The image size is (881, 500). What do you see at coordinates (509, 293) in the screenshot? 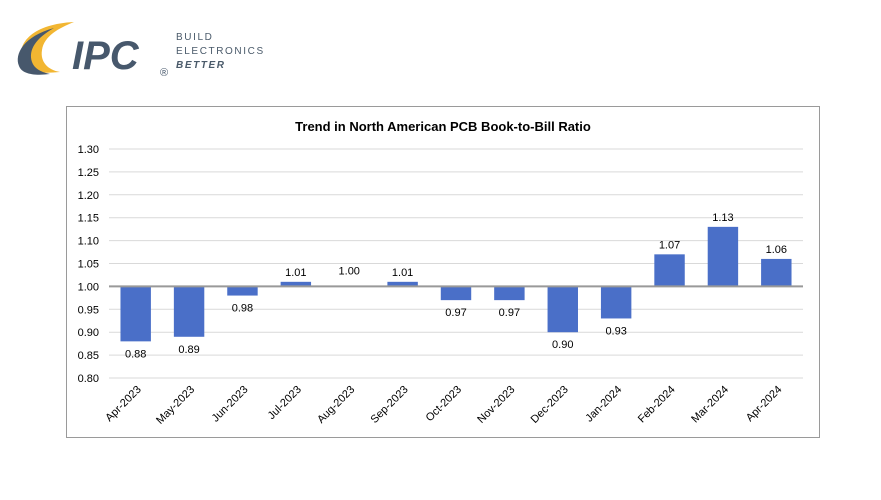
I see `bar-nov-2023` at bounding box center [509, 293].